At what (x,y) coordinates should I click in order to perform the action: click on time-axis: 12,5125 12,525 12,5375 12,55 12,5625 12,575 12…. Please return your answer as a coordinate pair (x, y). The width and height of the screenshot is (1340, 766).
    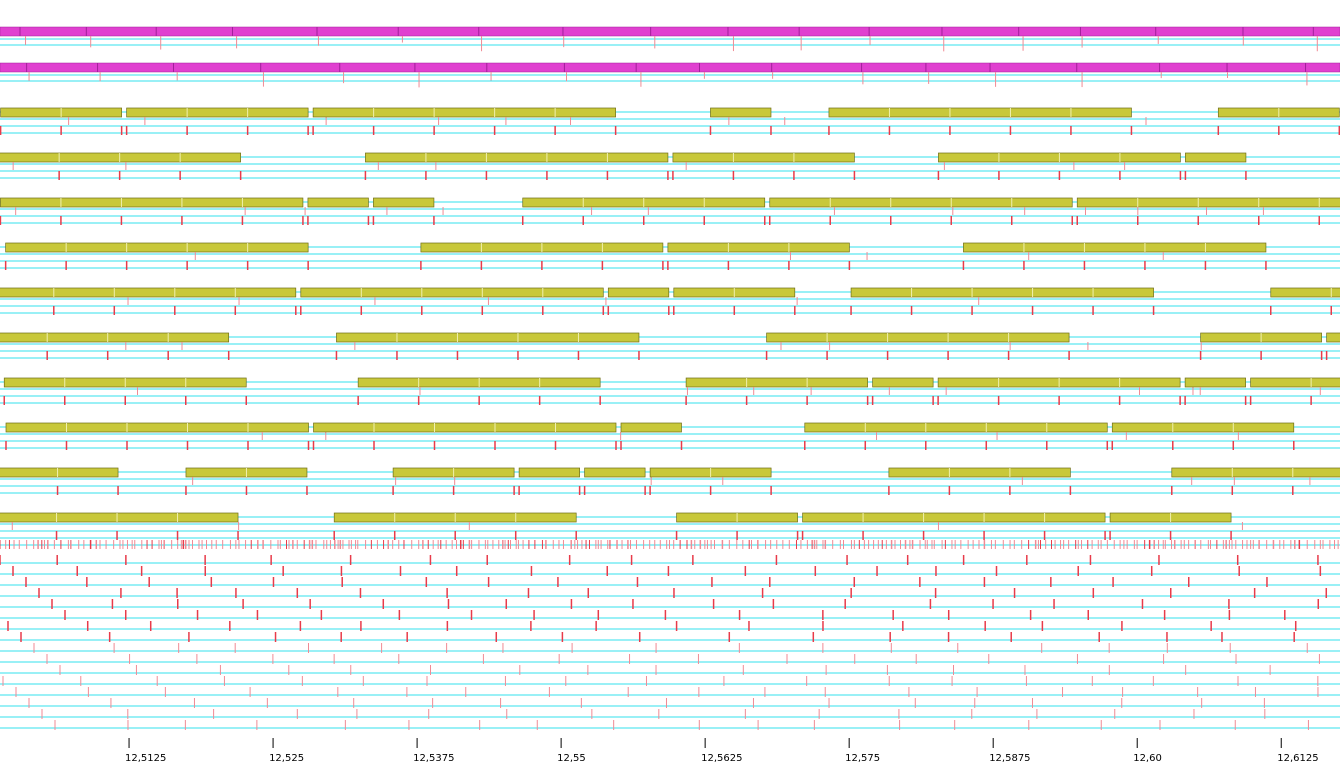
    Looking at the image, I should click on (670, 748).